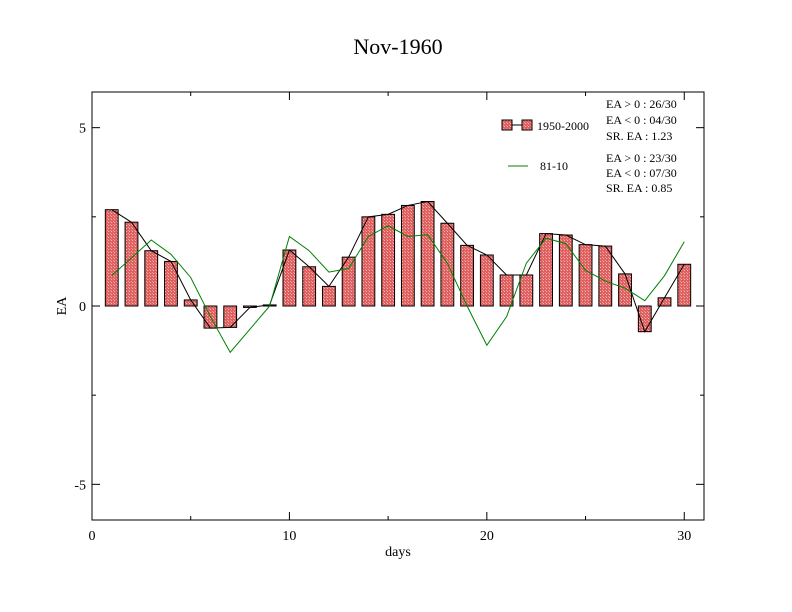  I want to click on y-tick-label: 5, so click(82, 129).